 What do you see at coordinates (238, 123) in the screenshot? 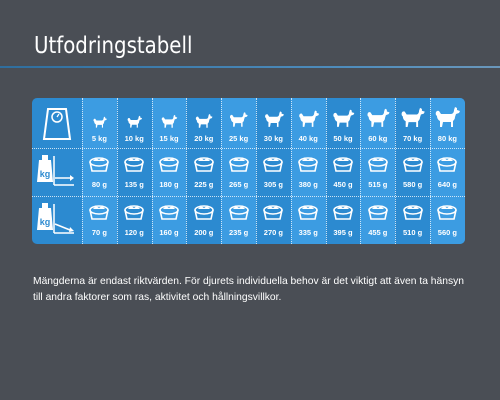
I see `weight-cell: 25 kg` at bounding box center [238, 123].